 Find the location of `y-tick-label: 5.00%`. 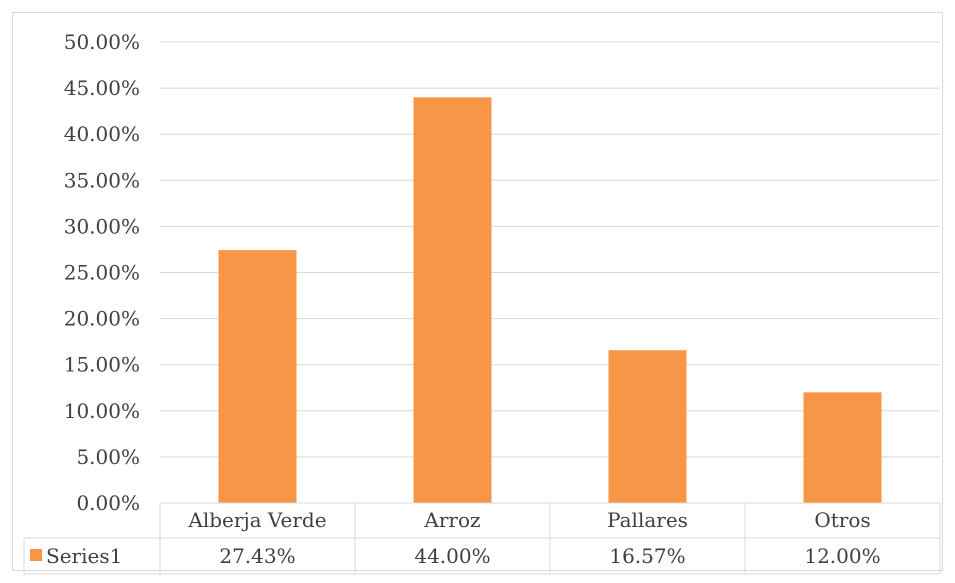

y-tick-label: 5.00% is located at coordinates (108, 457).